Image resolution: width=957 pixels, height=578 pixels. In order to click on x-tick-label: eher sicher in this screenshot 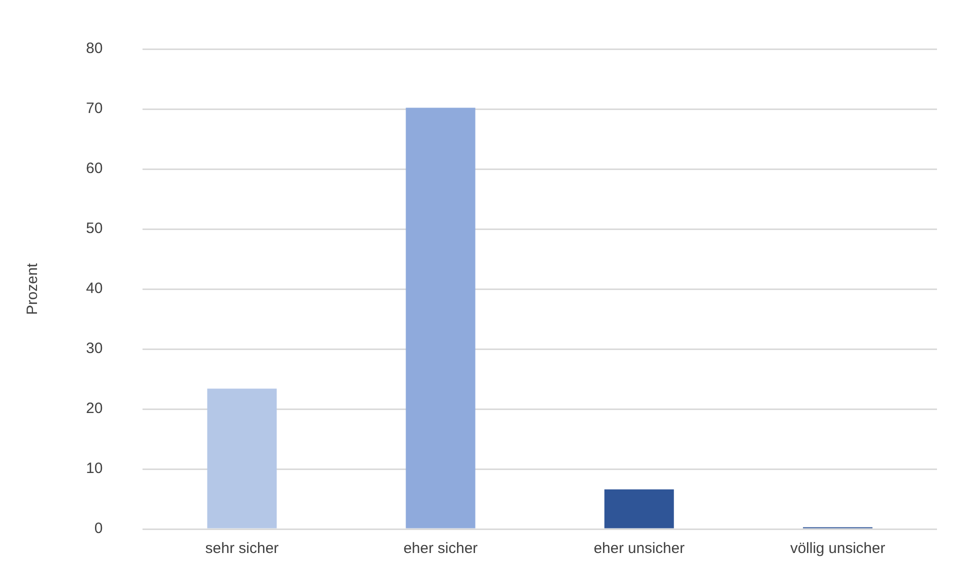, I will do `click(440, 549)`.